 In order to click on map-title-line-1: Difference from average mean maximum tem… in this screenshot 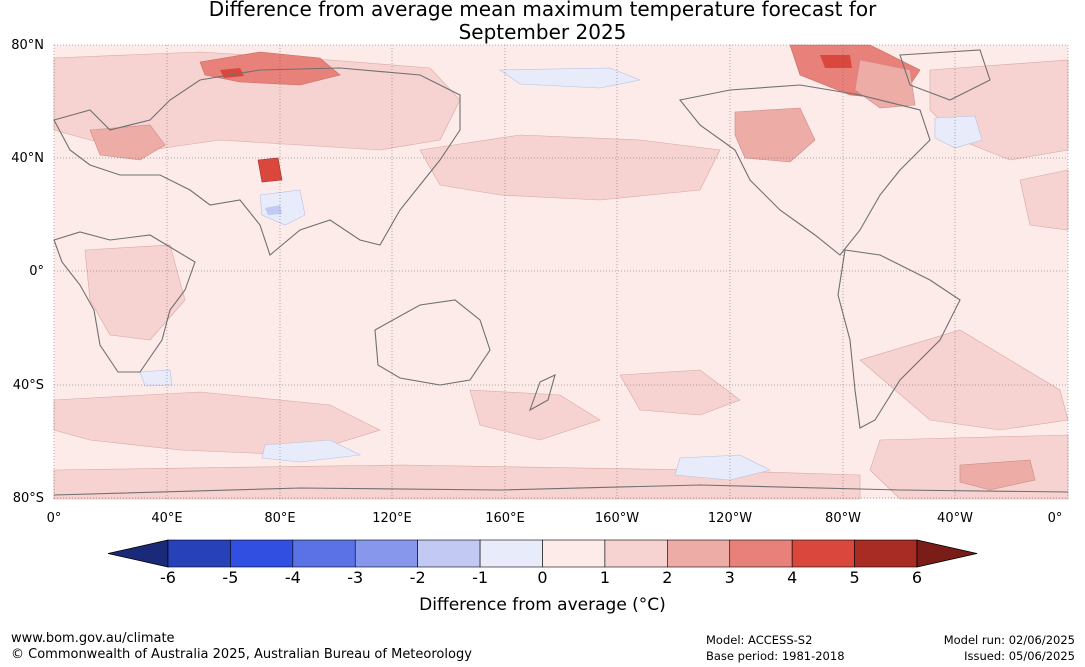, I will do `click(542, 10)`.